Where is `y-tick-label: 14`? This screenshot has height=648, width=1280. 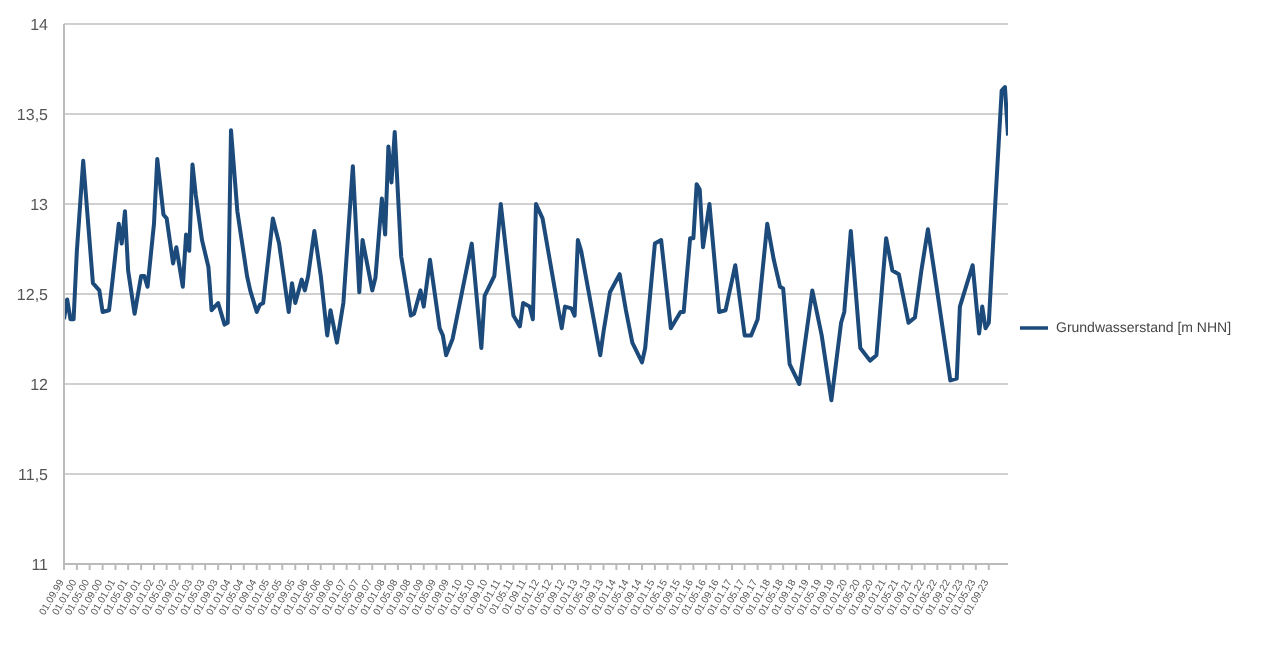
y-tick-label: 14 is located at coordinates (40, 24).